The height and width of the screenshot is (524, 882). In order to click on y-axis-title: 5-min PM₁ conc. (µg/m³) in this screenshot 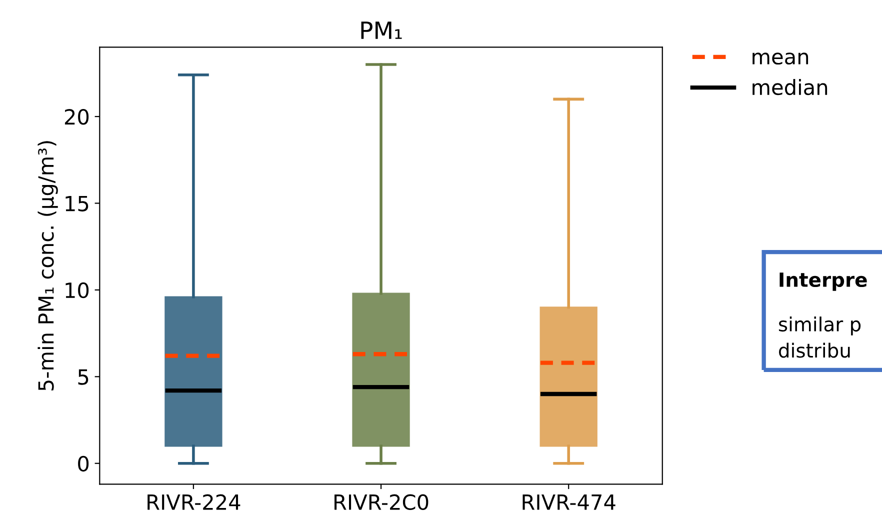, I will do `click(48, 265)`.